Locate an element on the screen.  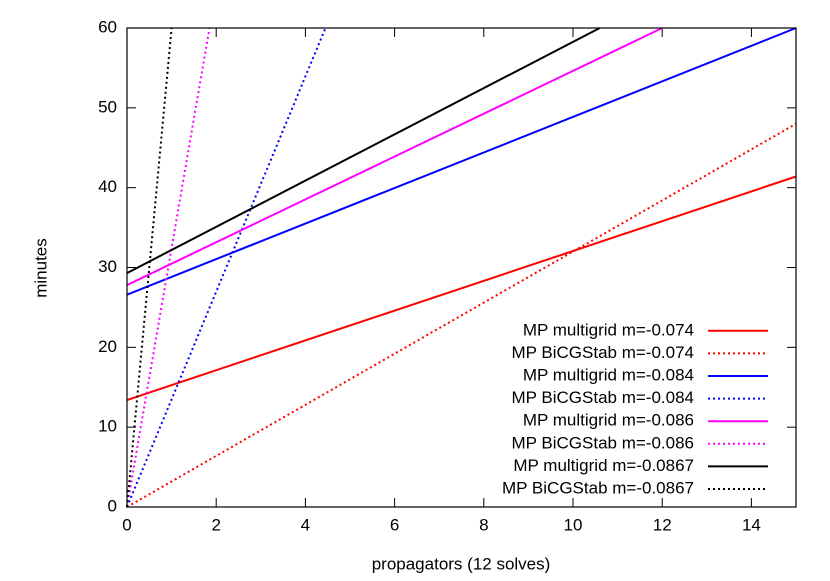
legend-label: MP multigrid m=-0.0867 is located at coordinates (603, 465).